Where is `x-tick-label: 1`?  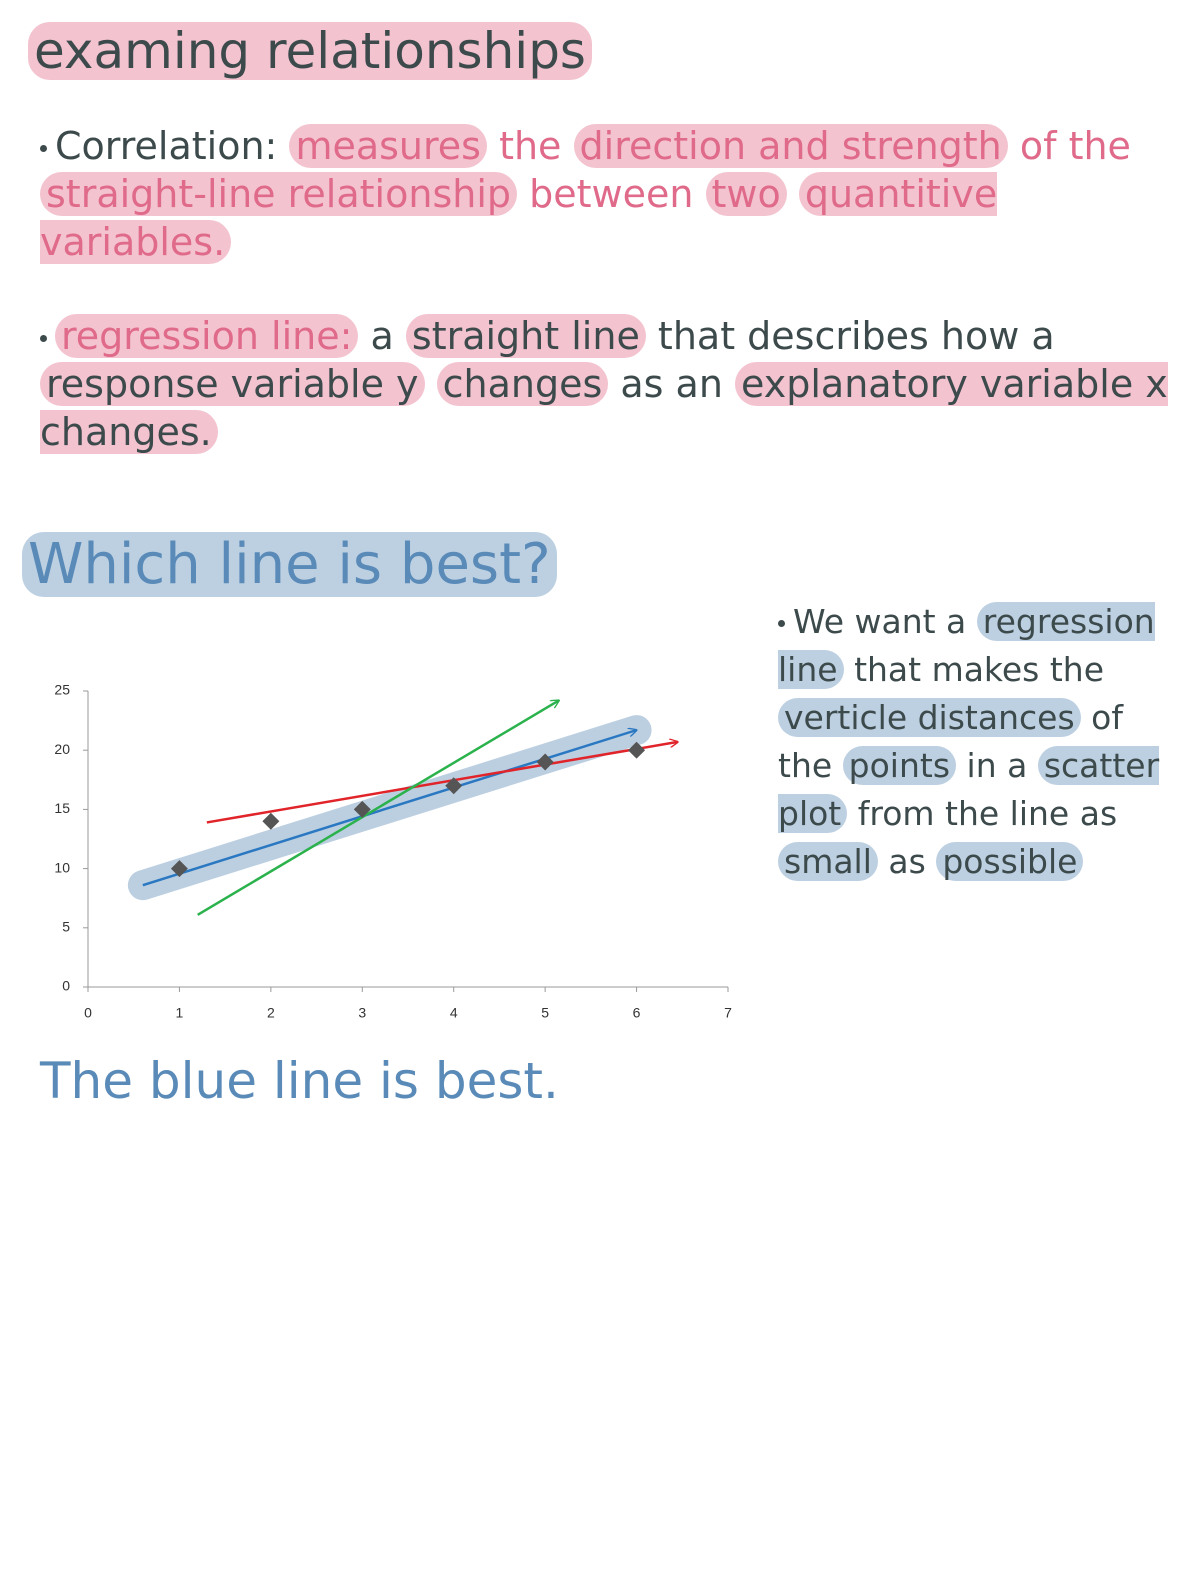
x-tick-label: 1 is located at coordinates (180, 1013).